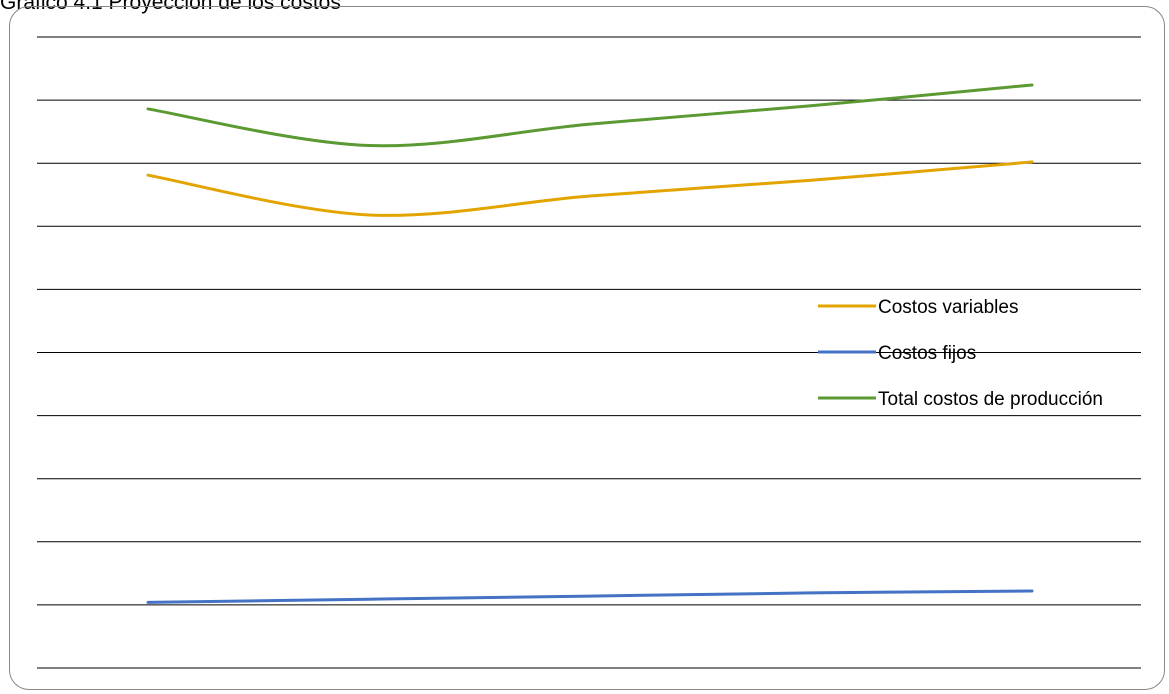  I want to click on series-line-costos-variables, so click(590, 188).